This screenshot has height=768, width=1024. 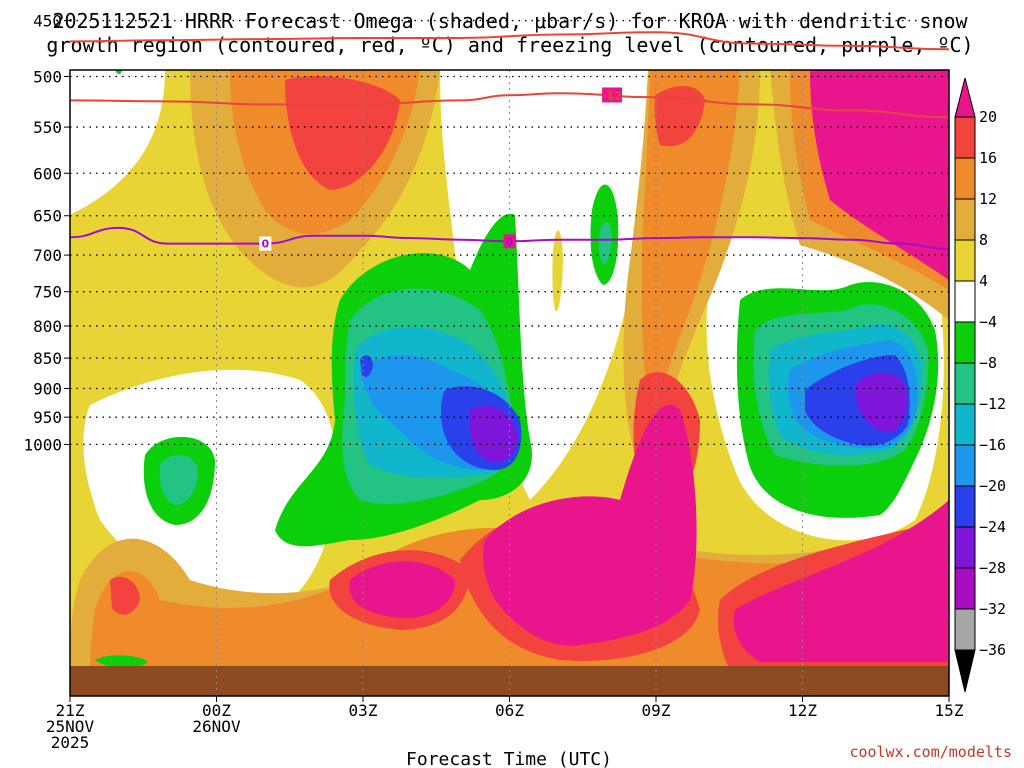 I want to click on y-tick-label-450: 450, so click(x=47, y=21).